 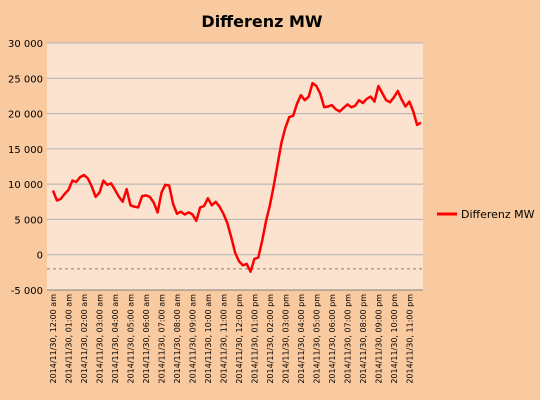 I want to click on x-tick-label: 2014/11/30, 05:00 am, so click(x=130, y=339).